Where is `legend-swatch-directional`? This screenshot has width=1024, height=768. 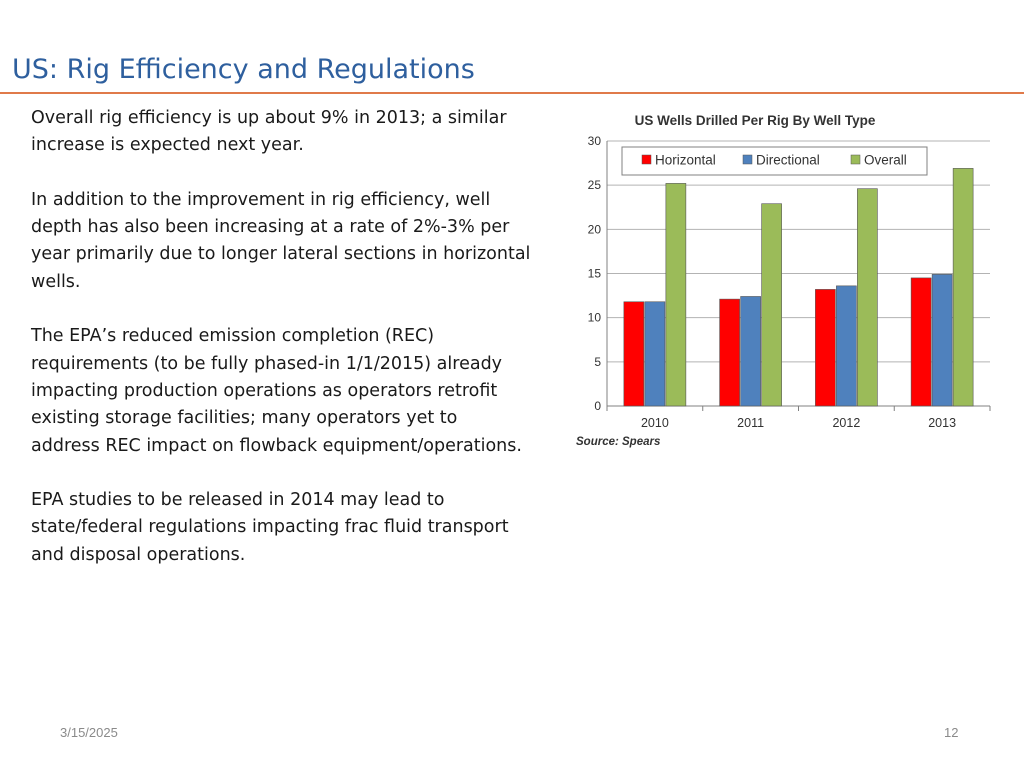 legend-swatch-directional is located at coordinates (747, 159).